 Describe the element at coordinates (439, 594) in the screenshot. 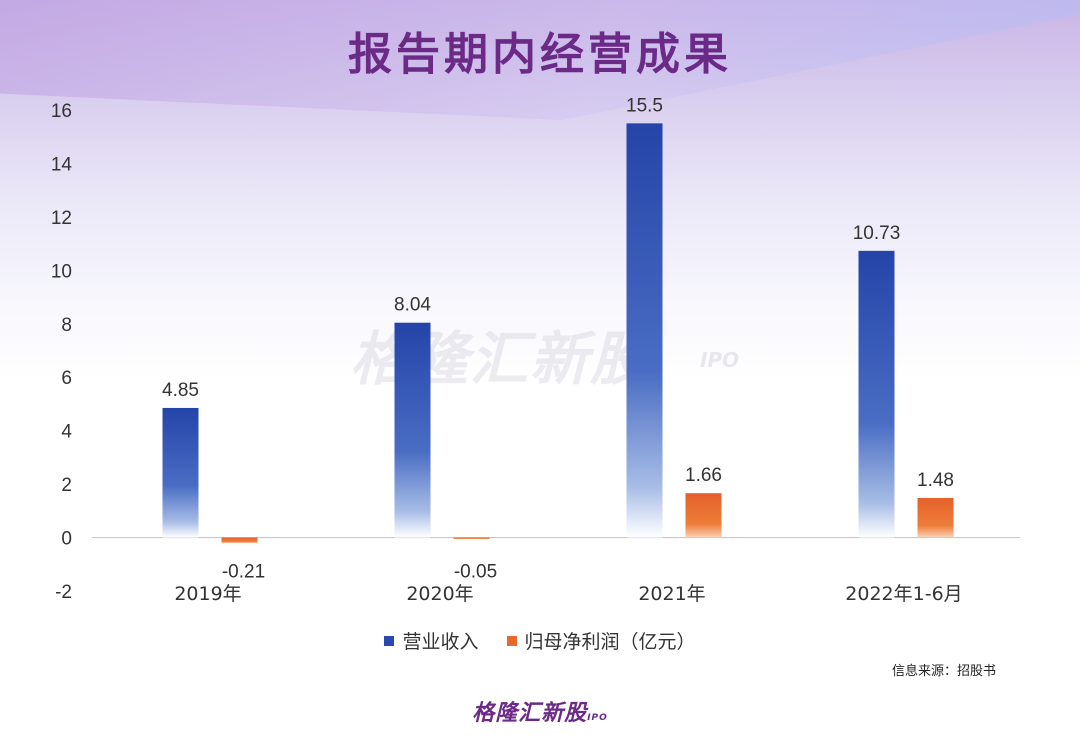

I see `x-category-label: 2020年` at that location.